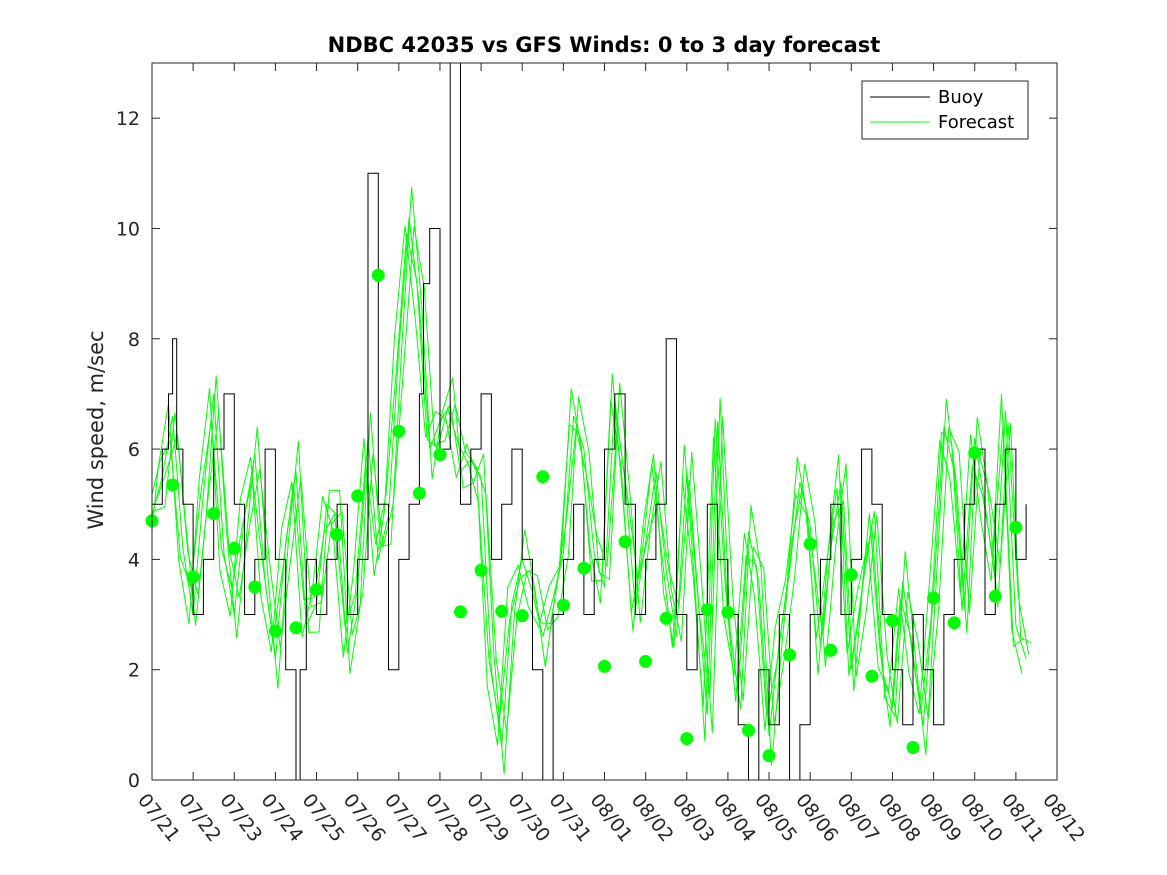  What do you see at coordinates (569, 818) in the screenshot?
I see `x-tick-label: 07/31` at bounding box center [569, 818].